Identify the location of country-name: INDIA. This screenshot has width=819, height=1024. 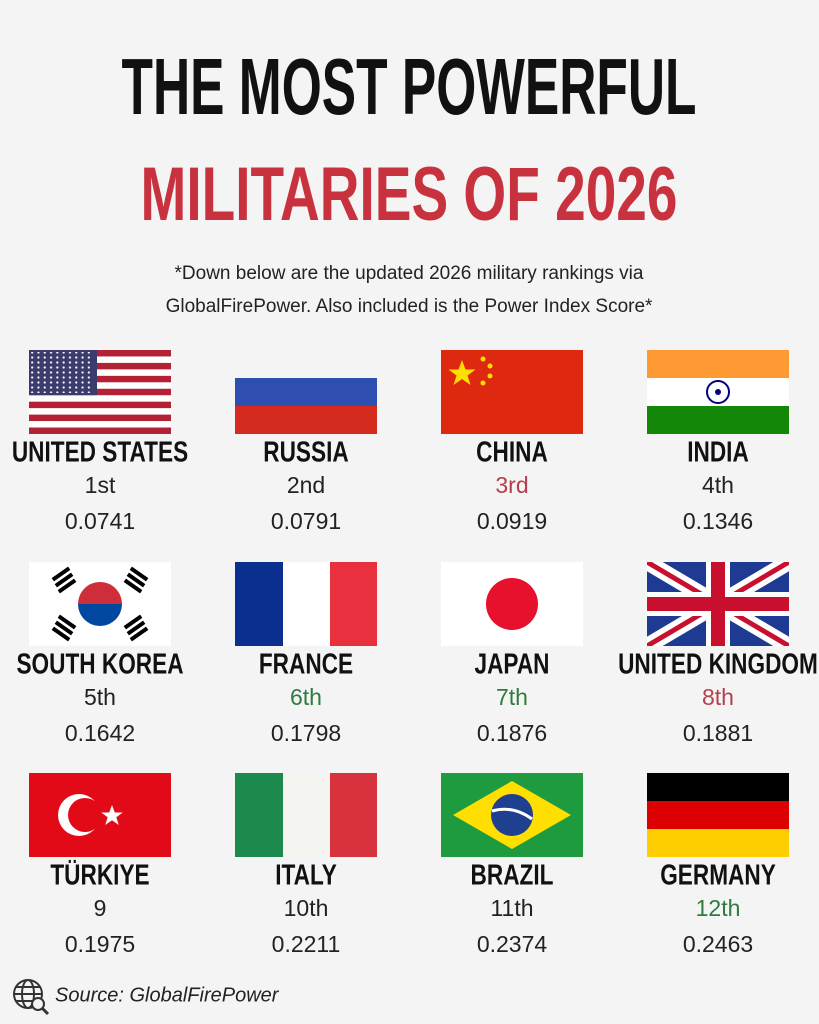
(718, 451).